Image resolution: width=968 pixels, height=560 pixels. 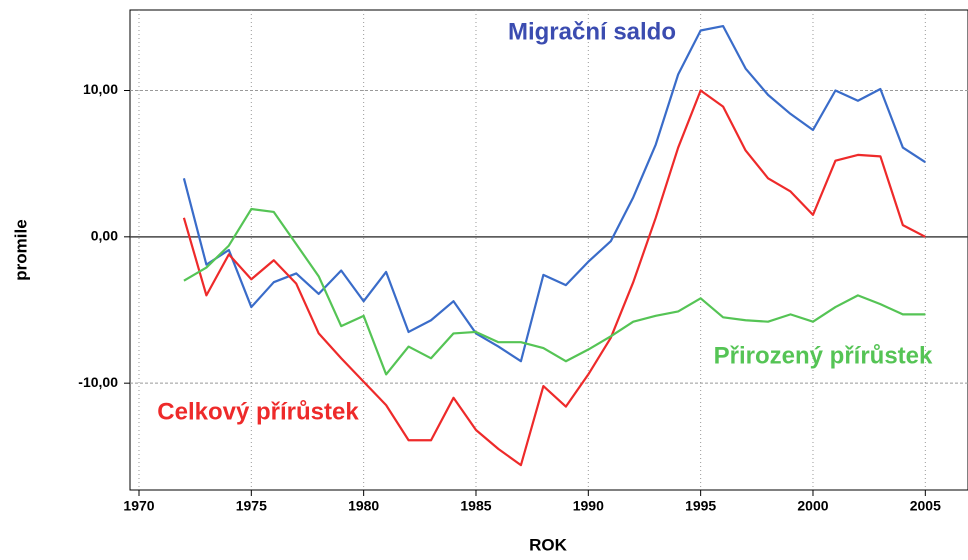 I want to click on y-tick-label: 10,00, so click(x=100, y=89).